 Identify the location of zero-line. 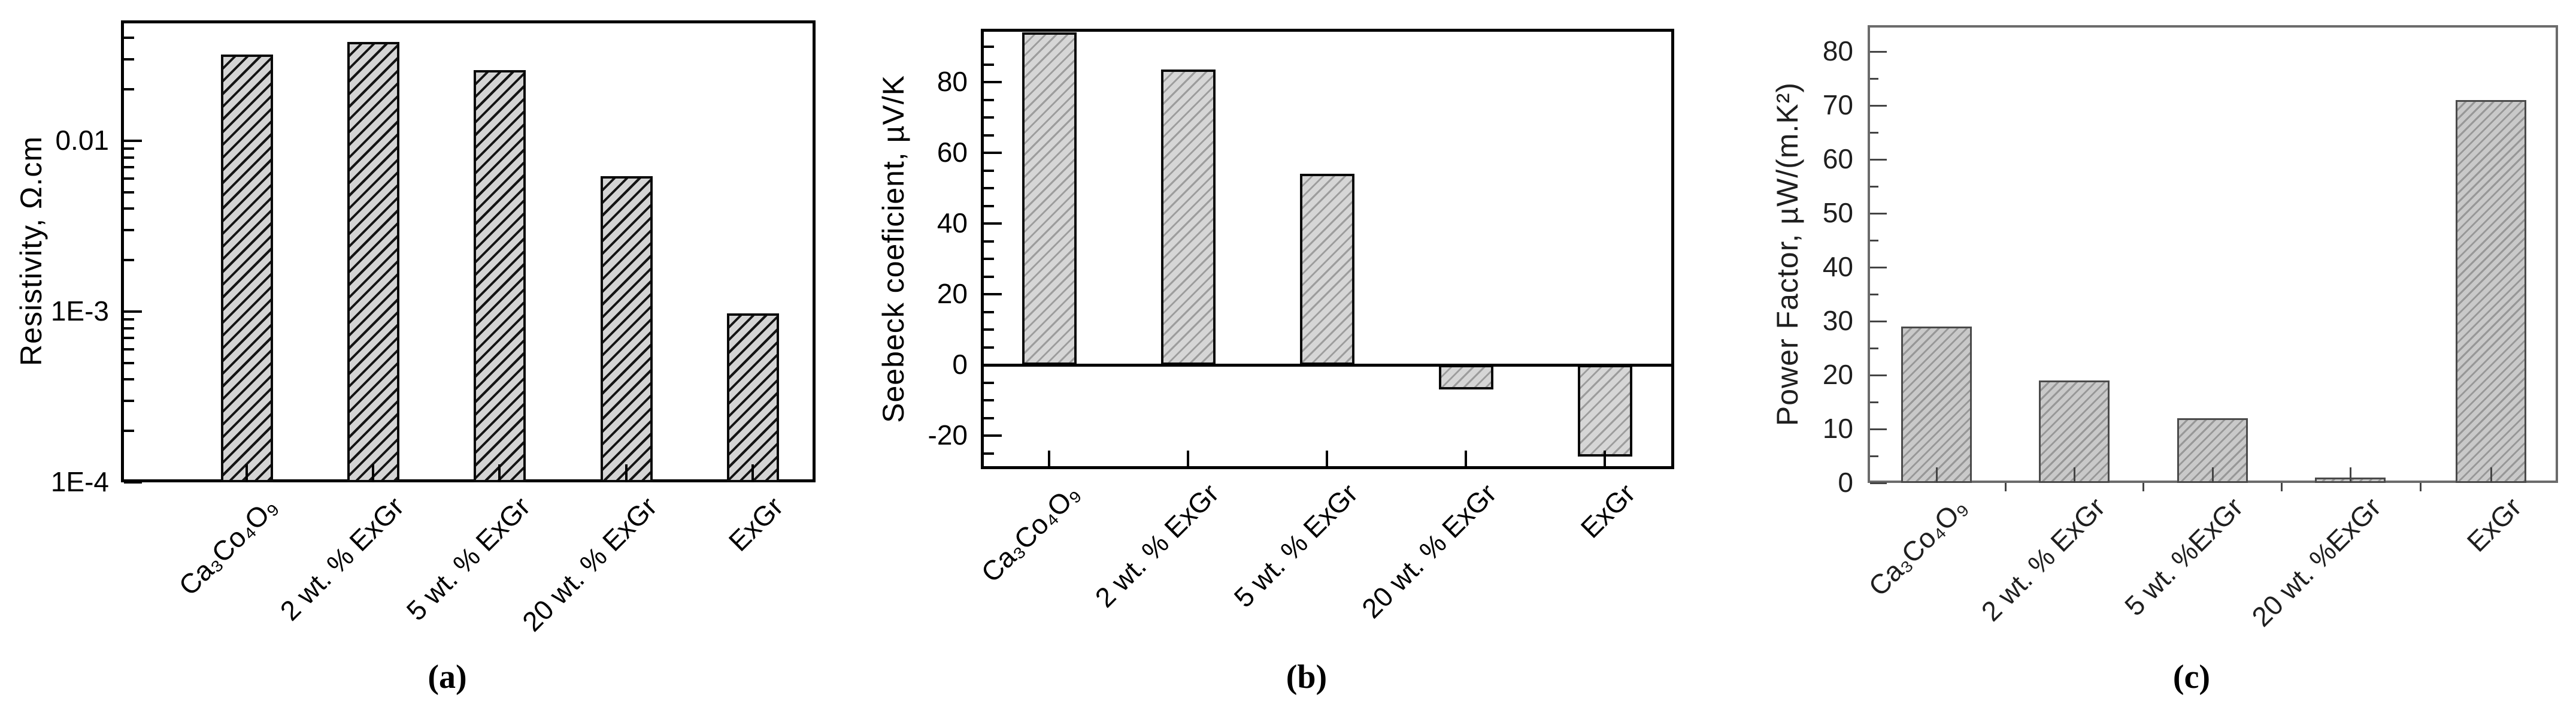
(1327, 365).